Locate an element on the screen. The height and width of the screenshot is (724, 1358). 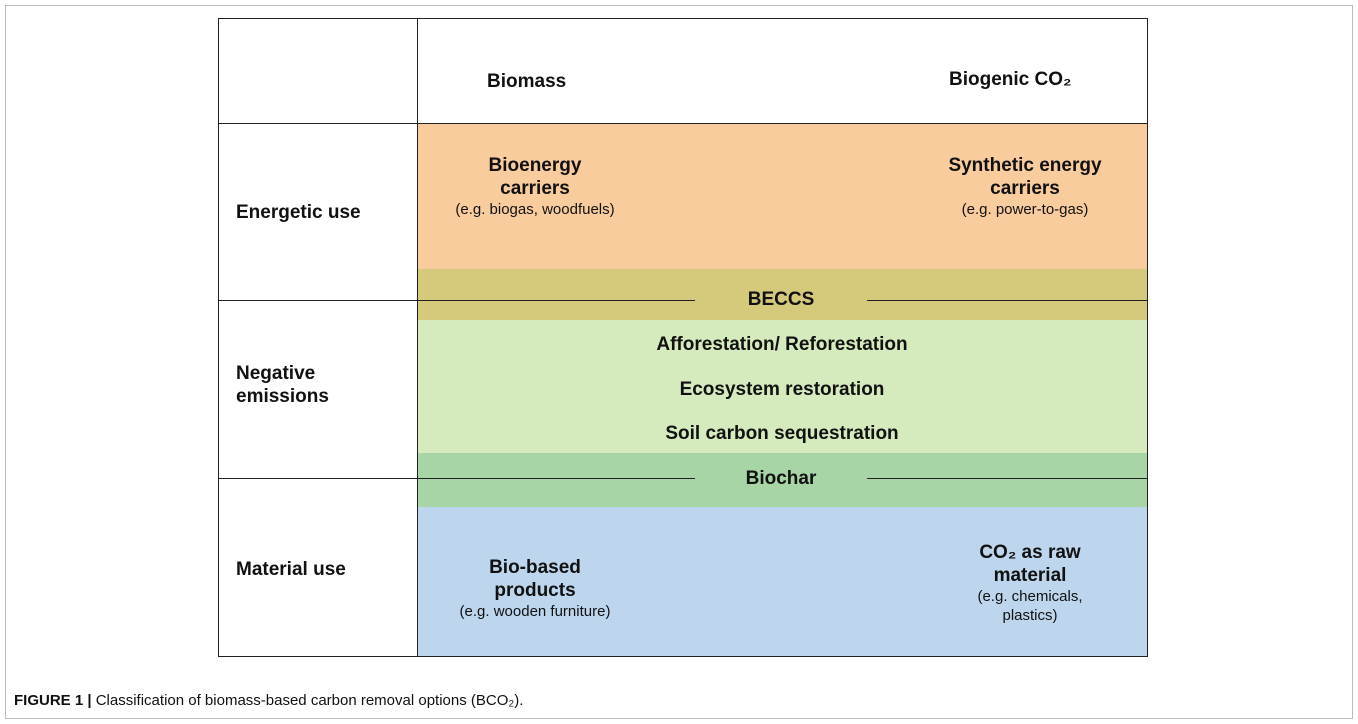
beccs-band is located at coordinates (782, 294).